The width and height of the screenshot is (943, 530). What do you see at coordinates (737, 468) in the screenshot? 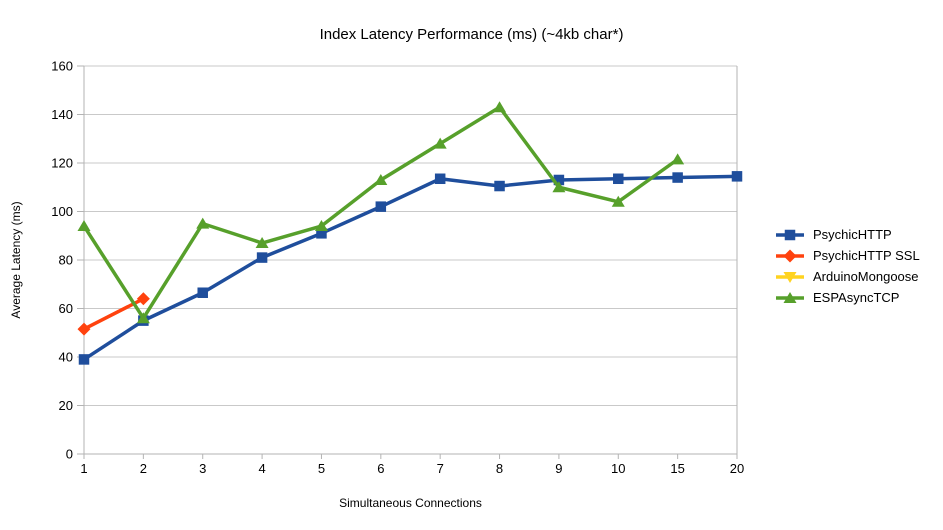
I see `x-tick-label: 20` at bounding box center [737, 468].